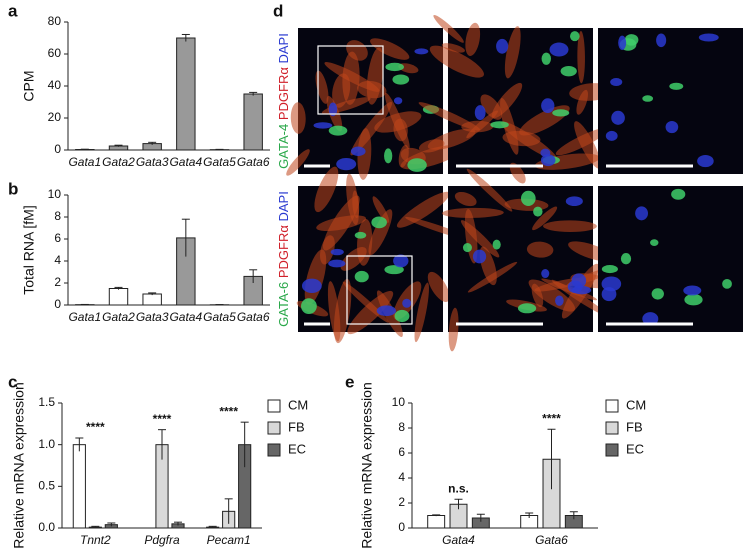 The width and height of the screenshot is (751, 553). I want to click on y-tick-label: 40, so click(55, 85).